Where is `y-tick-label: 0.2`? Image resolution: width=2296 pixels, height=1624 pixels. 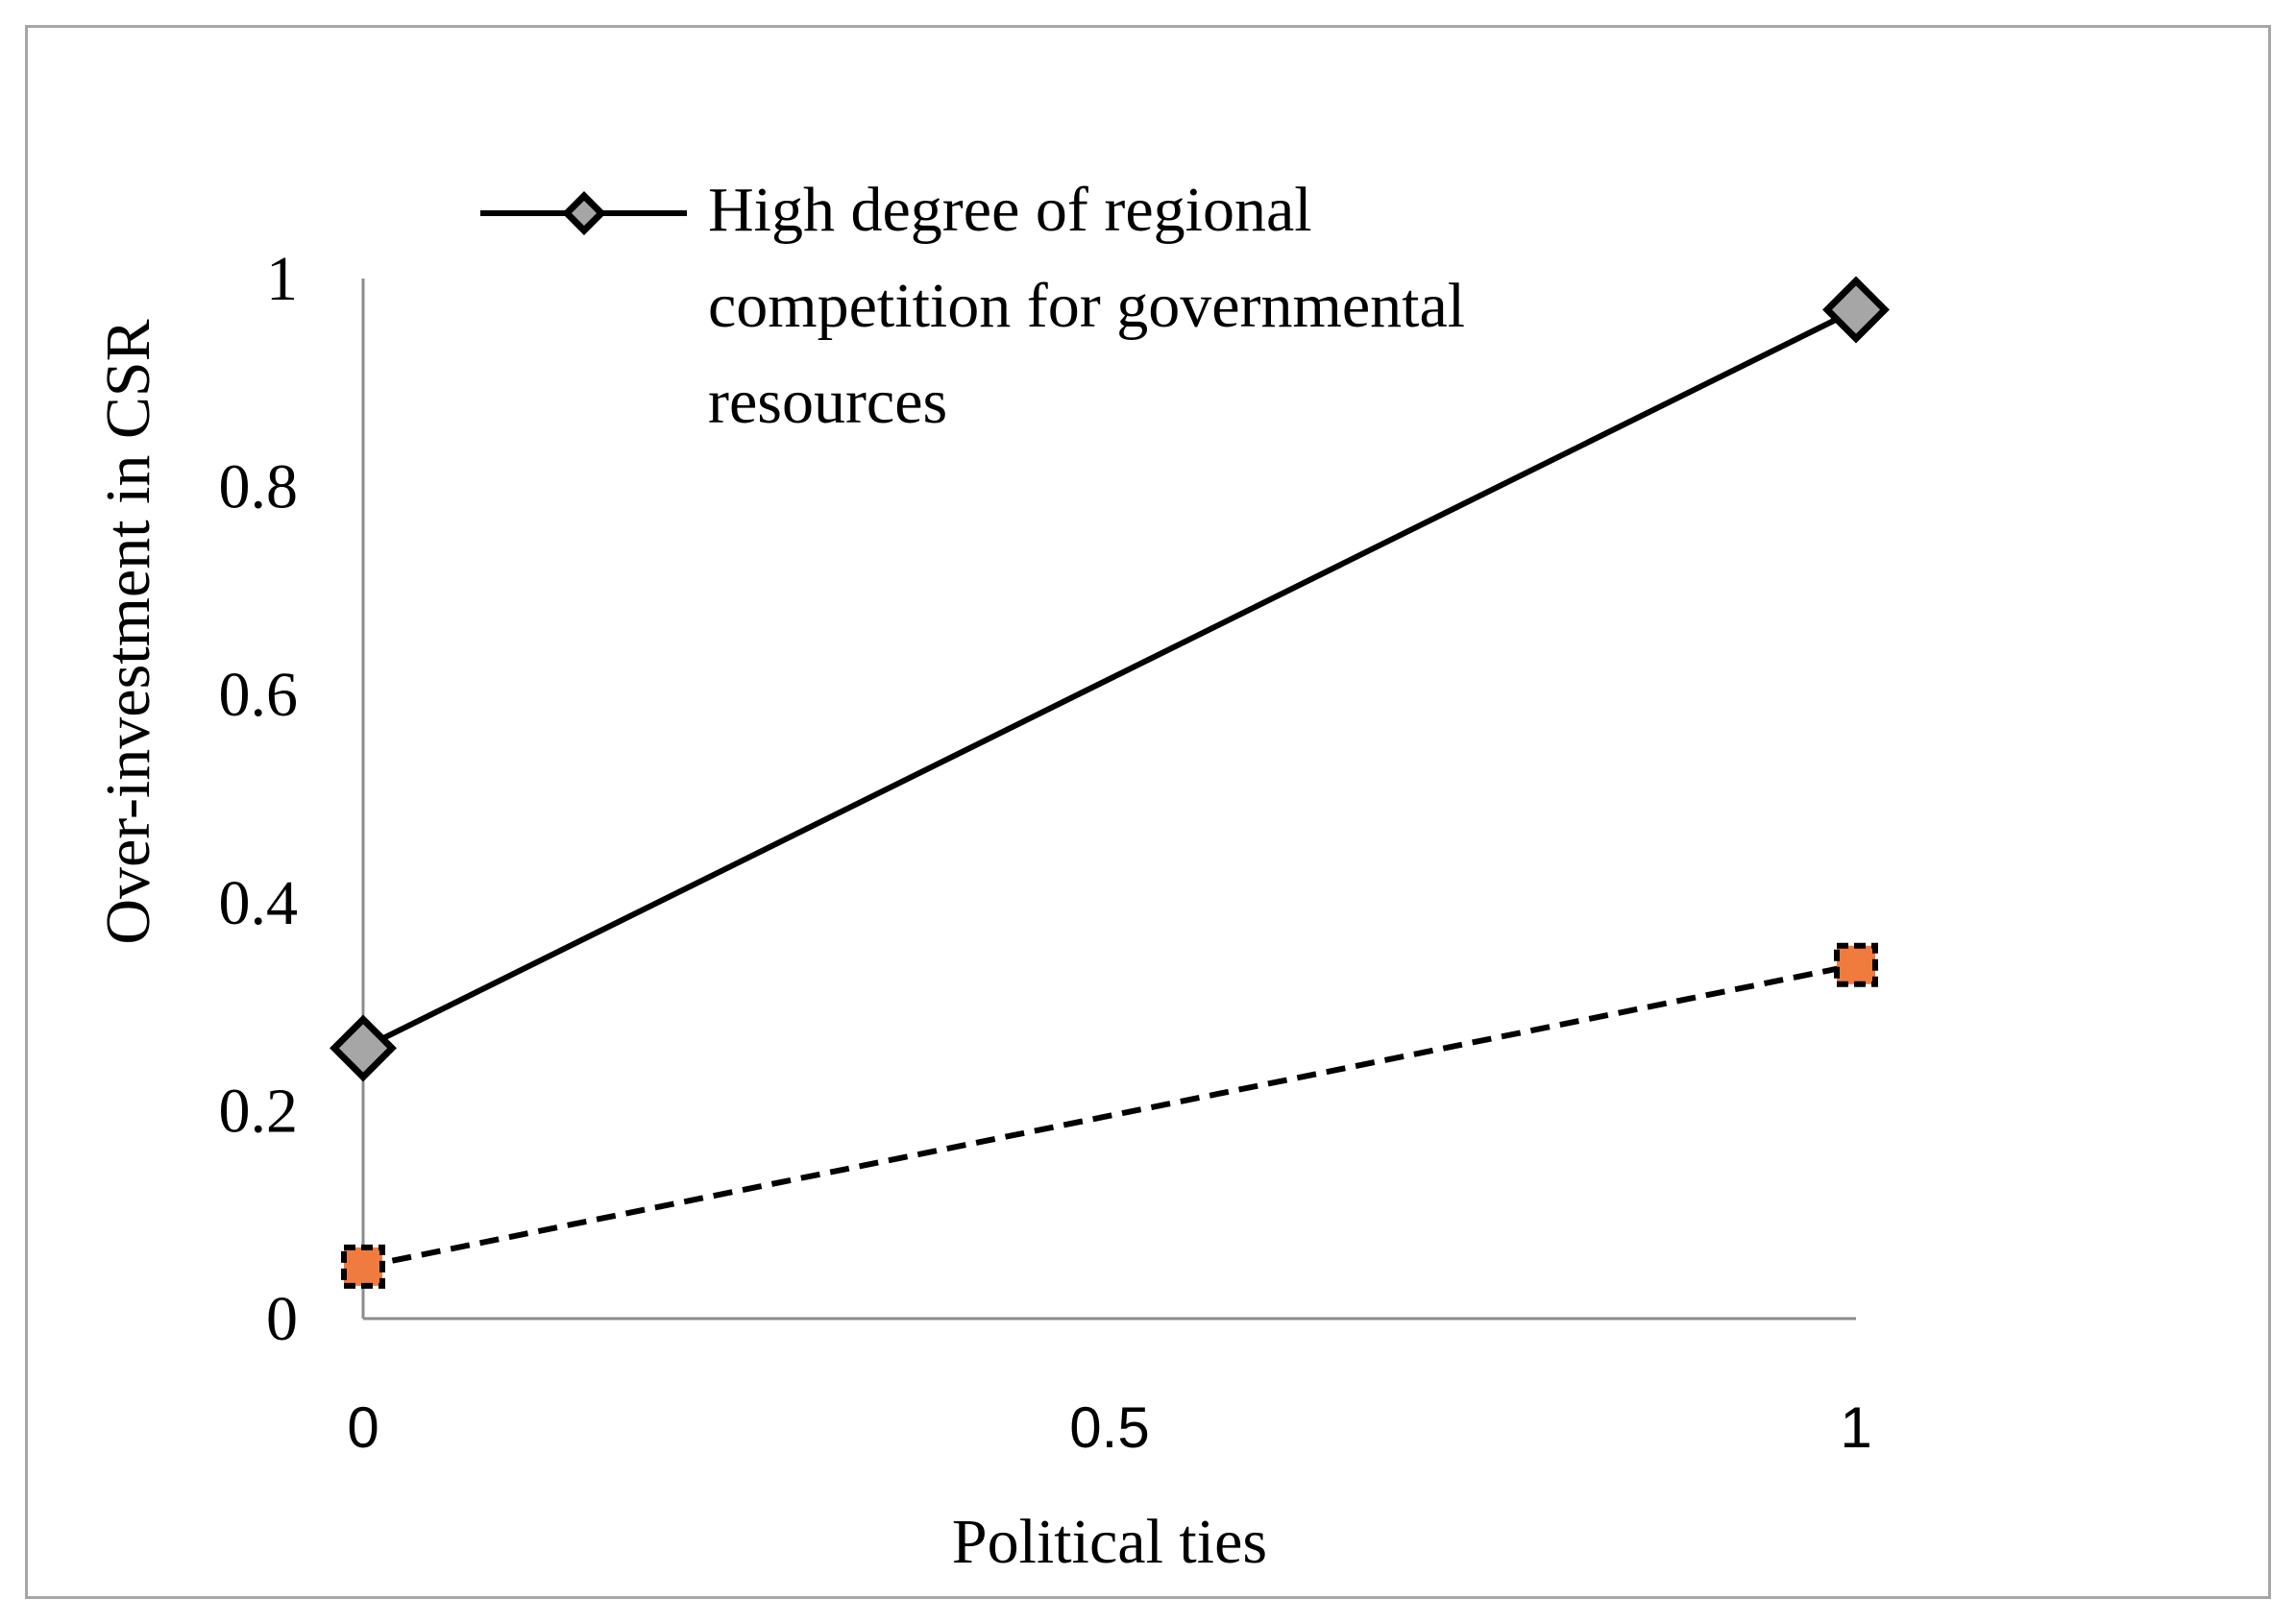
y-tick-label: 0.2 is located at coordinates (259, 1111).